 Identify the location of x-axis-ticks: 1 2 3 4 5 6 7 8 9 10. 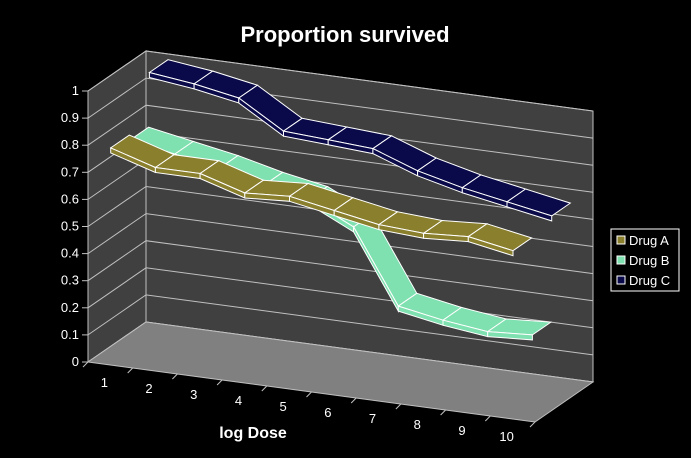
(309, 402).